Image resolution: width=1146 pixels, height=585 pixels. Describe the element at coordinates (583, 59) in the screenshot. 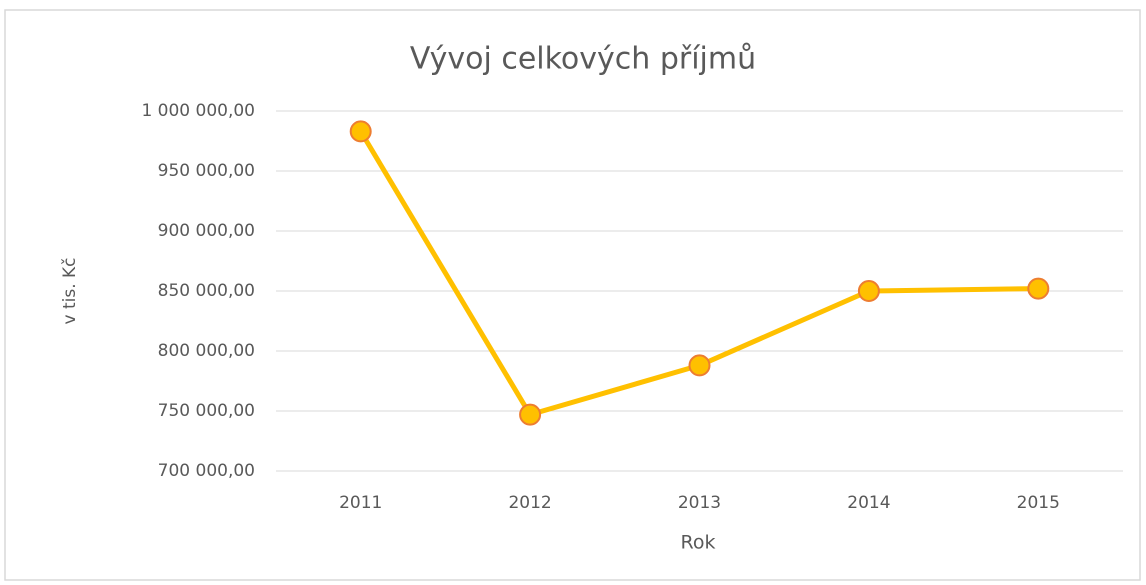

I see `chart-title: Vývoj celkových příjmů` at that location.